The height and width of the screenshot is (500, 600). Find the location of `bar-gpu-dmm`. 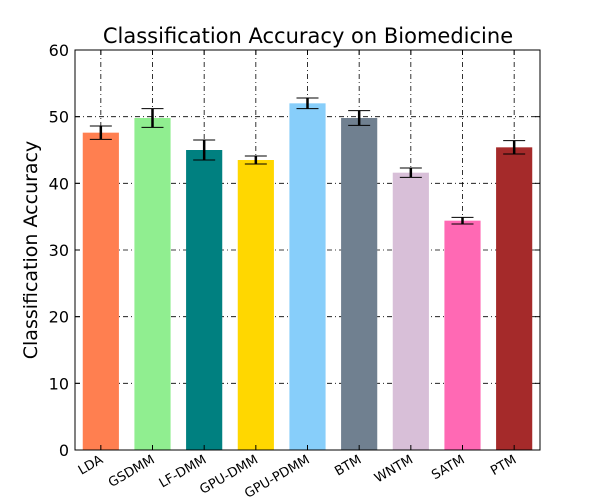

bar-gpu-dmm is located at coordinates (255, 305).